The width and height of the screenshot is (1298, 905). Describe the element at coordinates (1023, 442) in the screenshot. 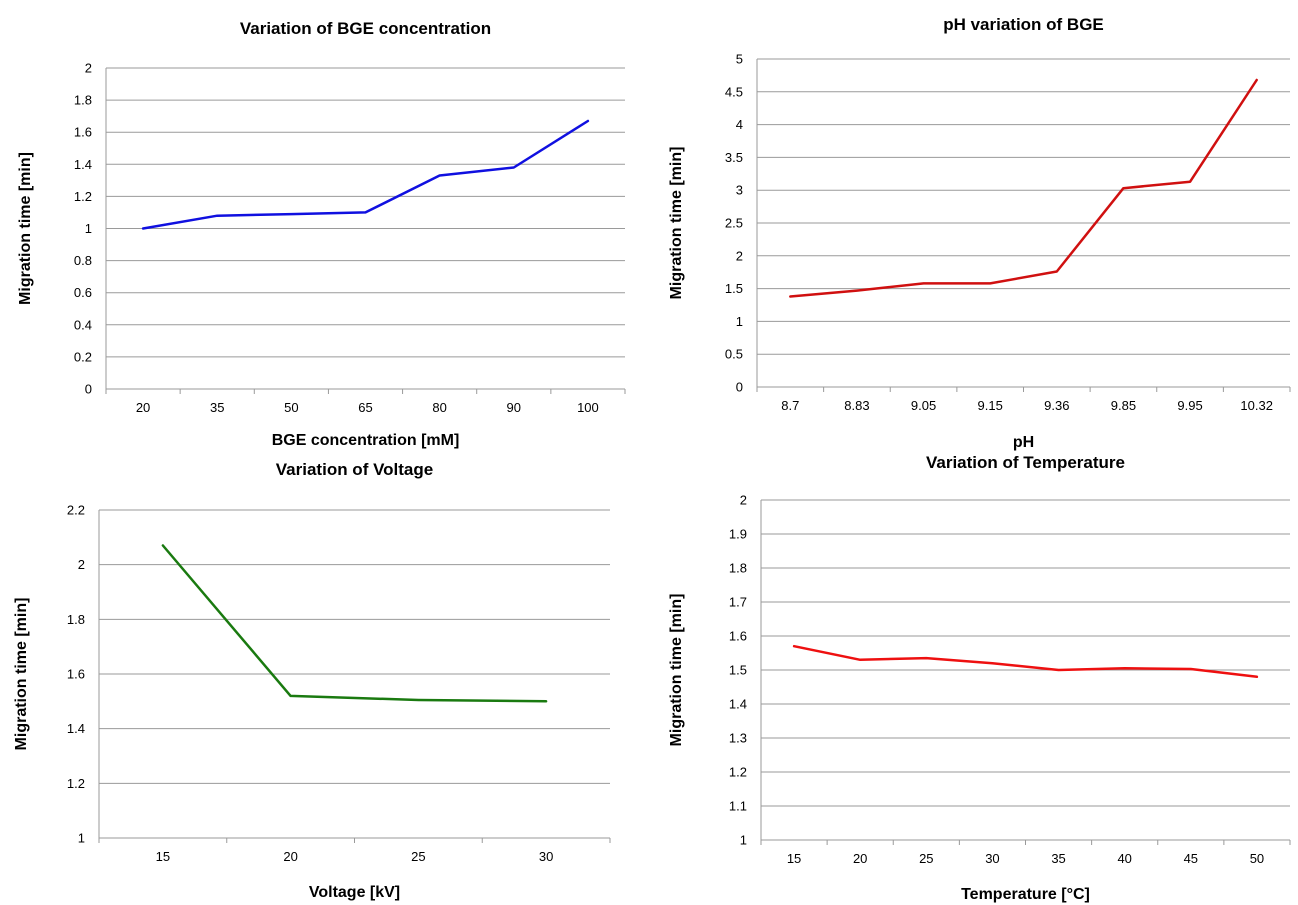

I see `x-axis-label: pH` at that location.